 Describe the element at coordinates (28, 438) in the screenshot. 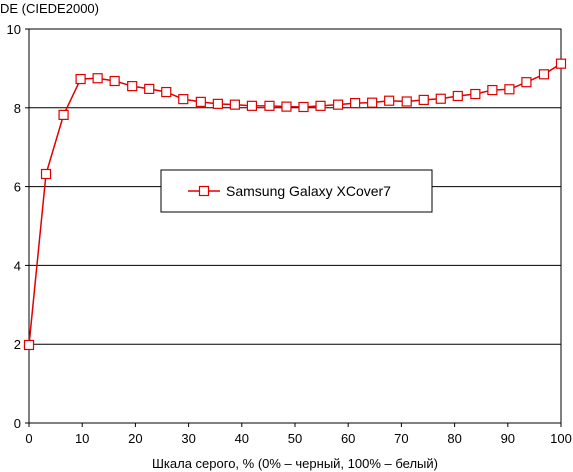

I see `x-tick-label: 0` at that location.